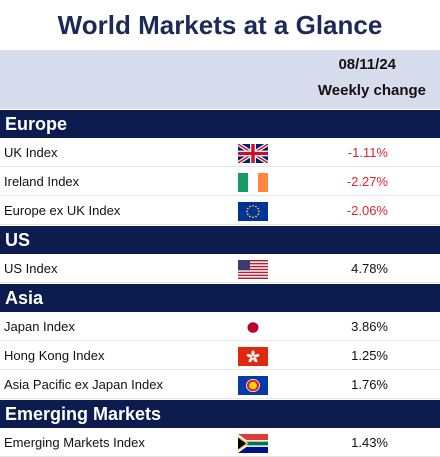 This screenshot has width=440, height=457. Describe the element at coordinates (39, 326) in the screenshot. I see `index-name: Japan Index` at that location.